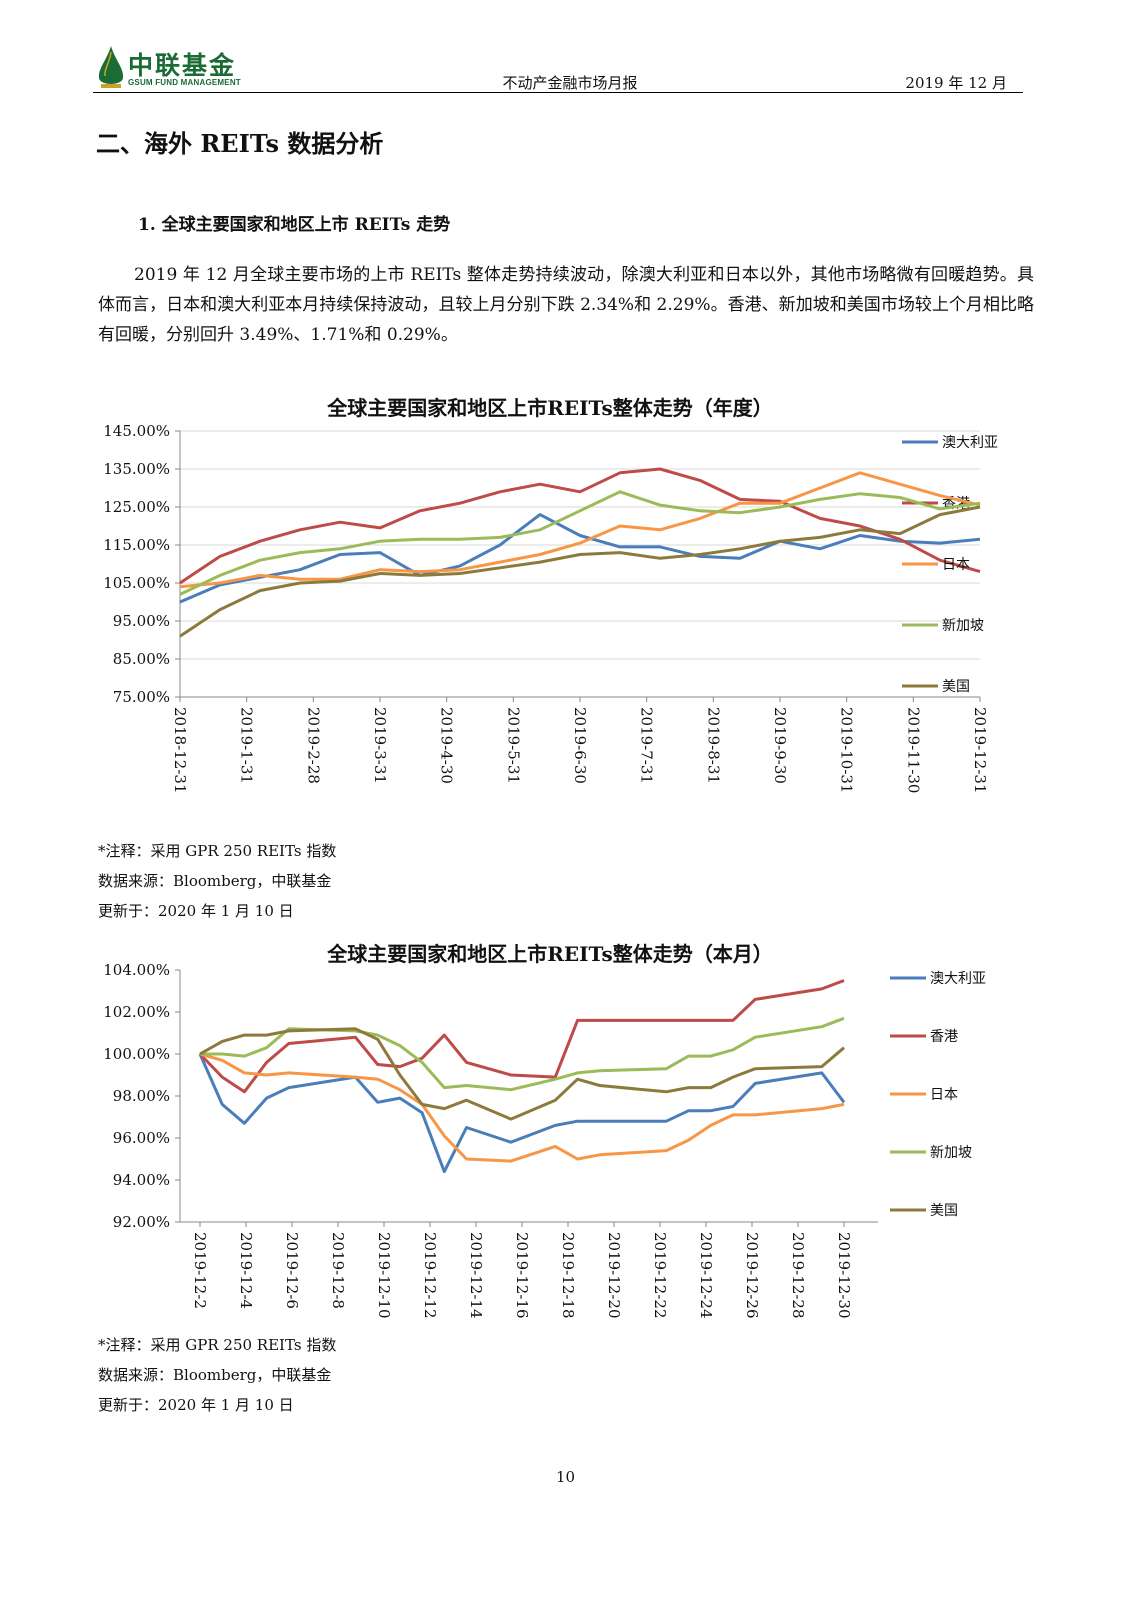 This screenshot has width=1131, height=1600. I want to click on y-tick-label: 104.00%, so click(136, 970).